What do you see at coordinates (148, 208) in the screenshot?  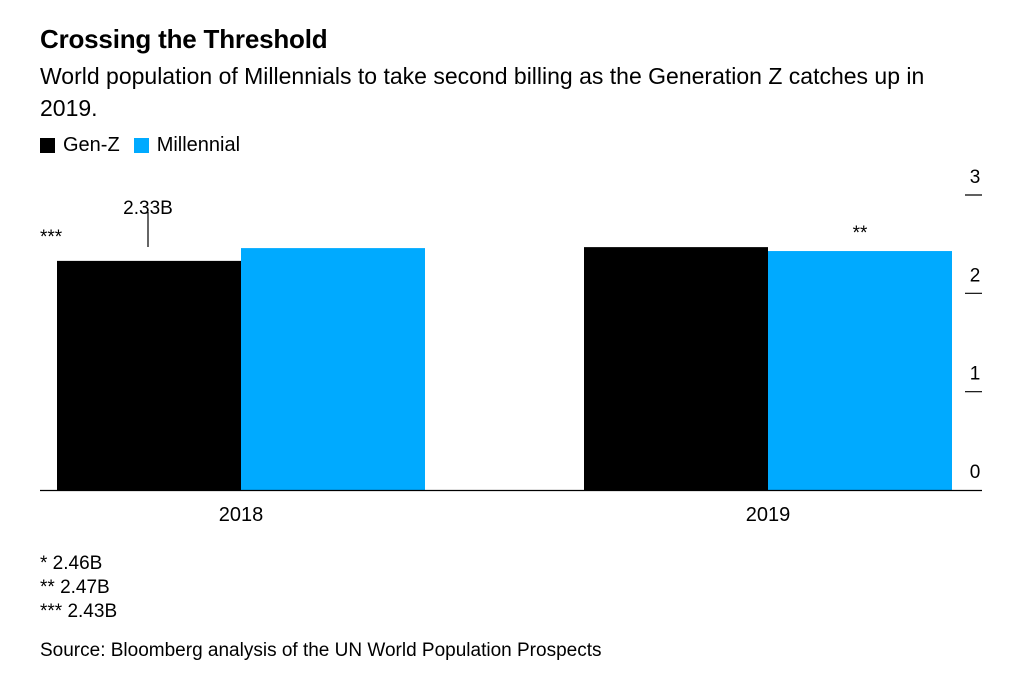 I see `annotation-value-label: 2.33B` at bounding box center [148, 208].